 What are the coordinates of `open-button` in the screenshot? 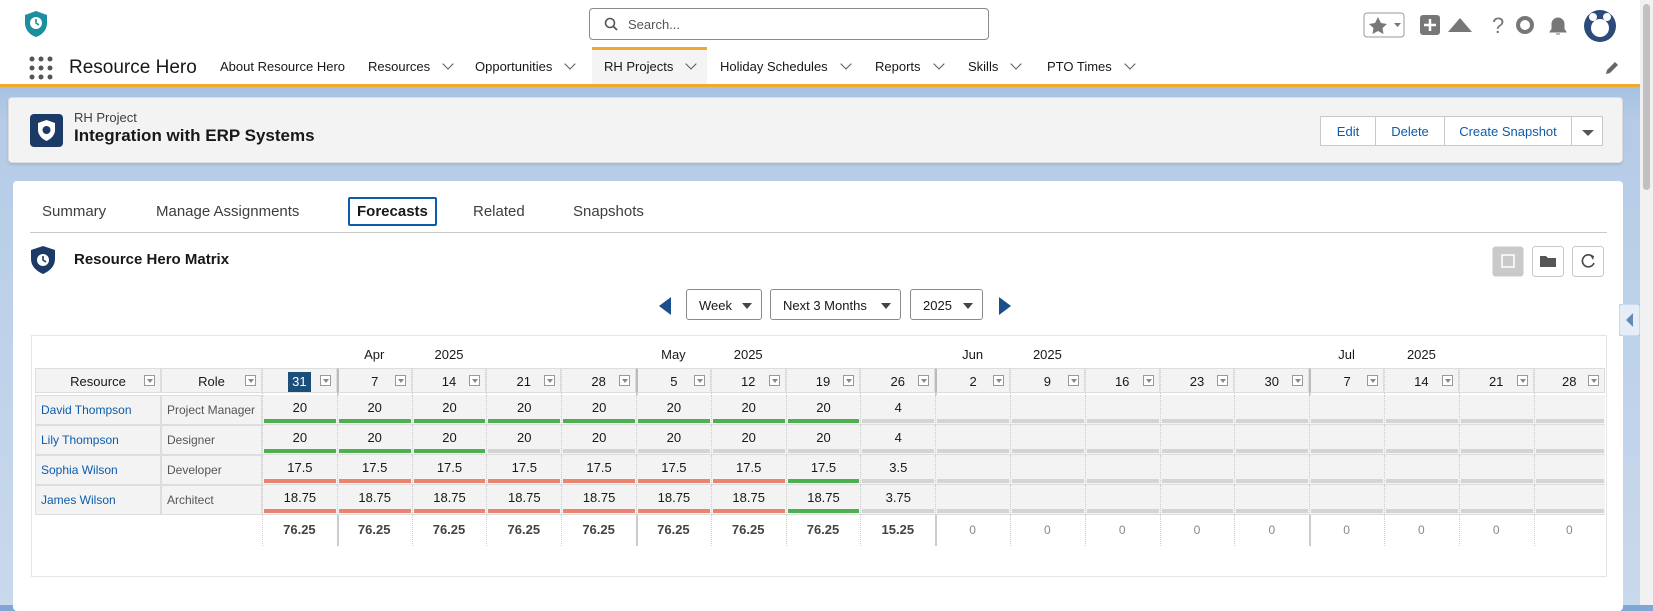 It's located at (1548, 261).